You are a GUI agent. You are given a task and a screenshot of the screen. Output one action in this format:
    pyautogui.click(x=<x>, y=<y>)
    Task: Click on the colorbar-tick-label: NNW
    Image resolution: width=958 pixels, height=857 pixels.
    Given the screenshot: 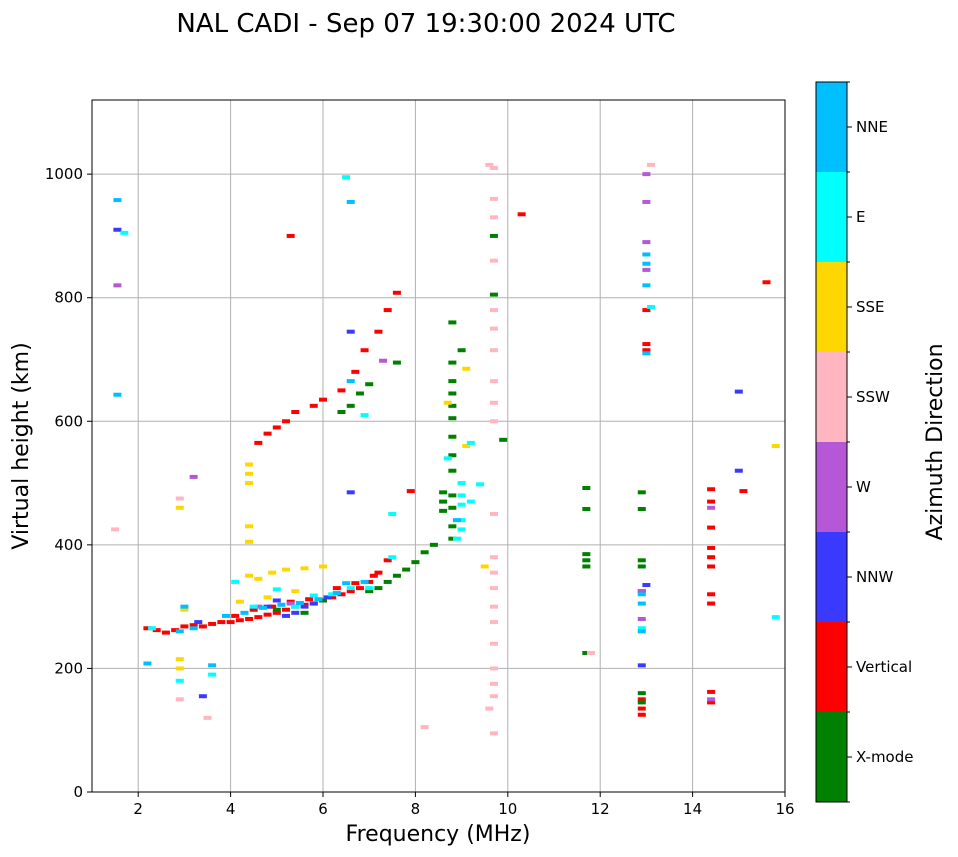 What is the action you would take?
    pyautogui.click(x=874, y=577)
    